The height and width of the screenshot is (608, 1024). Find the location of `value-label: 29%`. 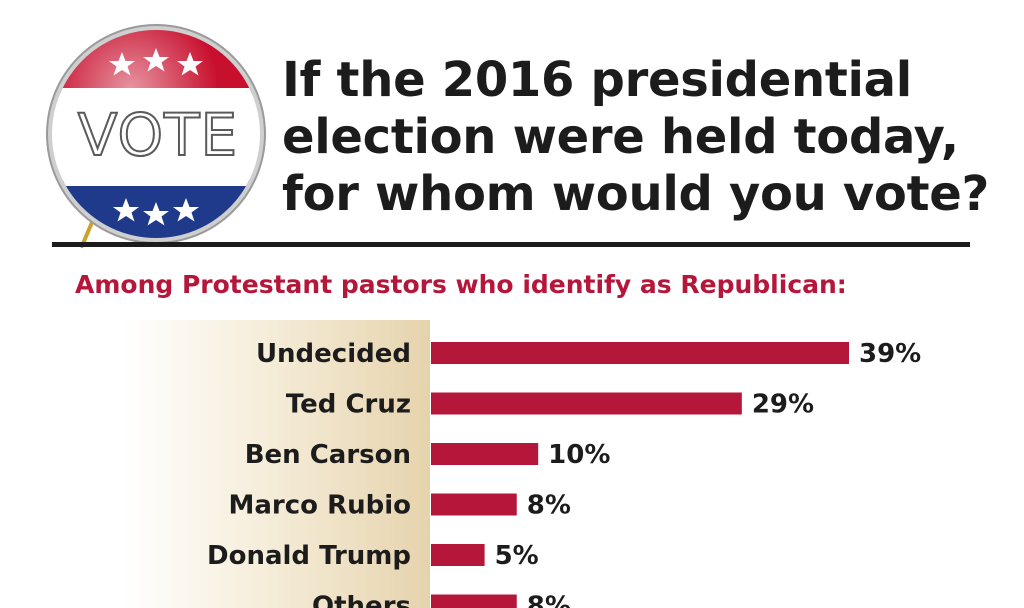

value-label: 29% is located at coordinates (783, 405).